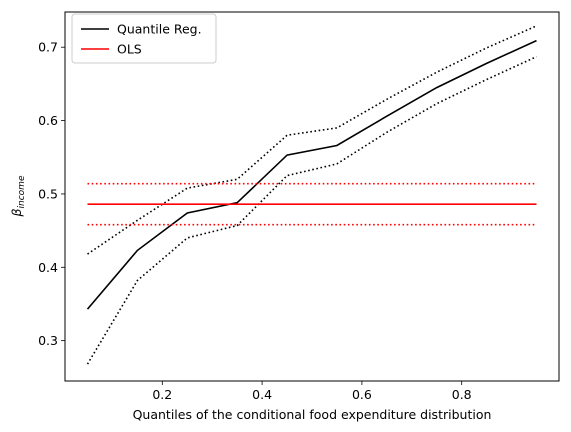 Image resolution: width=571 pixels, height=432 pixels. I want to click on y-axis-label: βincome, so click(18, 196).